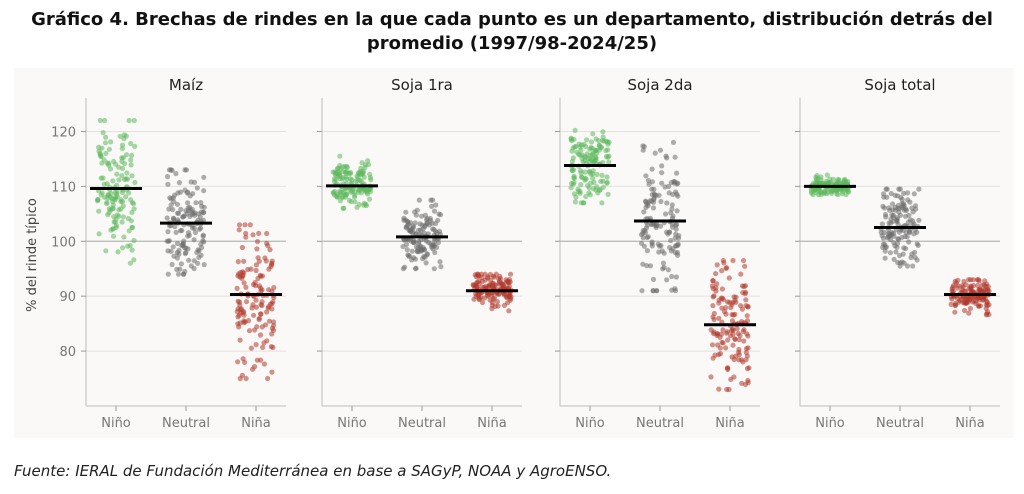 Image resolution: width=1024 pixels, height=494 pixels. I want to click on y-tick-label: 100, so click(63, 242).